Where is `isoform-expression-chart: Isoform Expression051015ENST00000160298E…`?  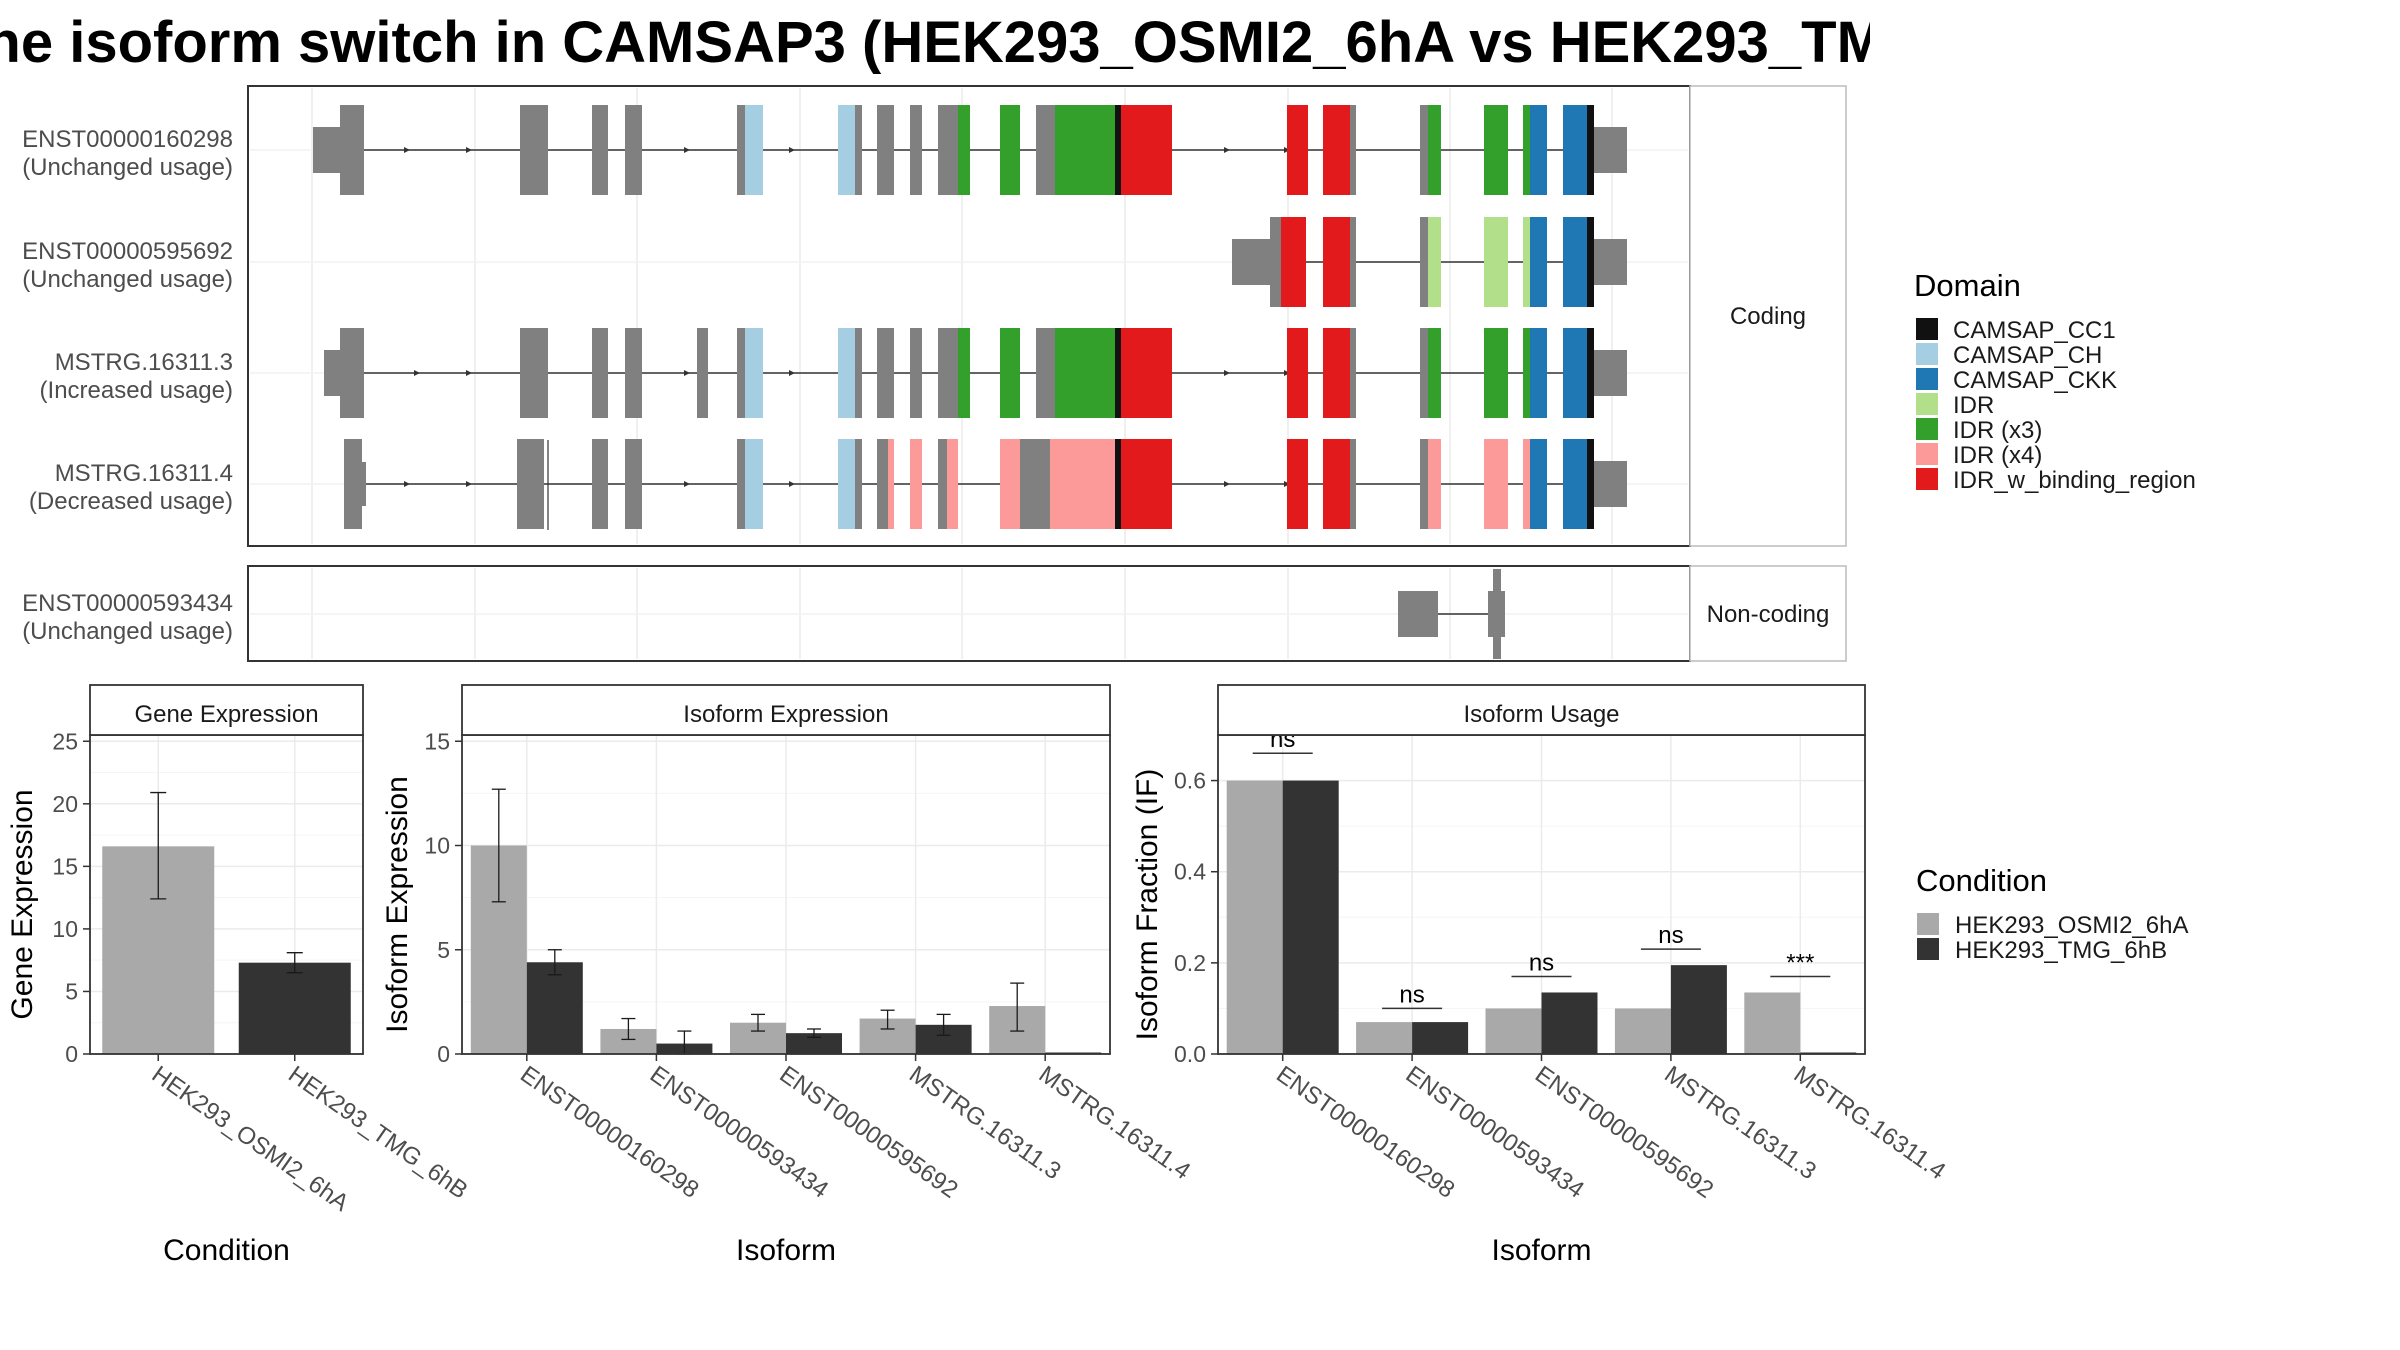
isoform-expression-chart: Isoform Expression051015ENST00000160298E… is located at coordinates (788, 975).